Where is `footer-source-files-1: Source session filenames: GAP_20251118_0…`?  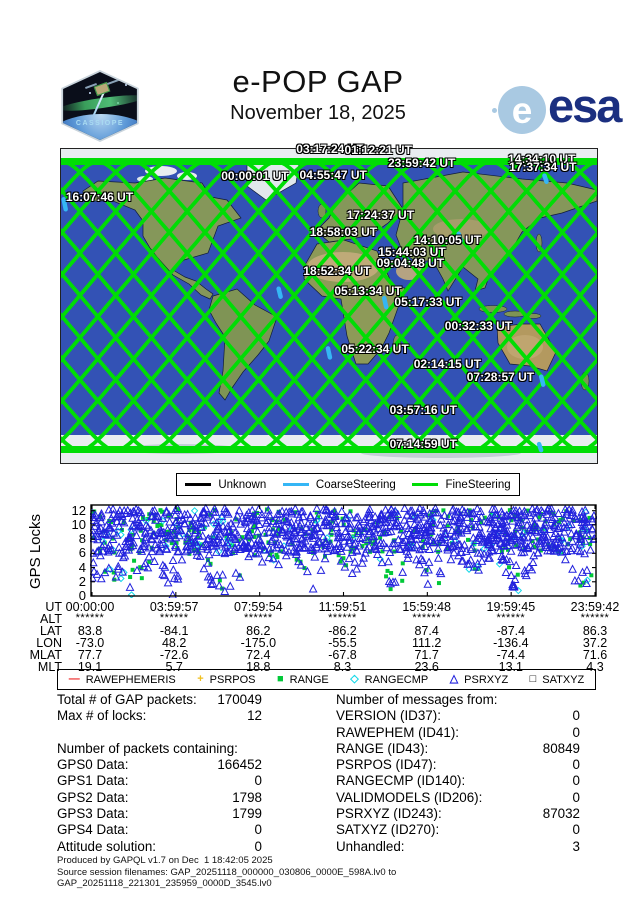 footer-source-files-1: Source session filenames: GAP_20251118_0… is located at coordinates (227, 872).